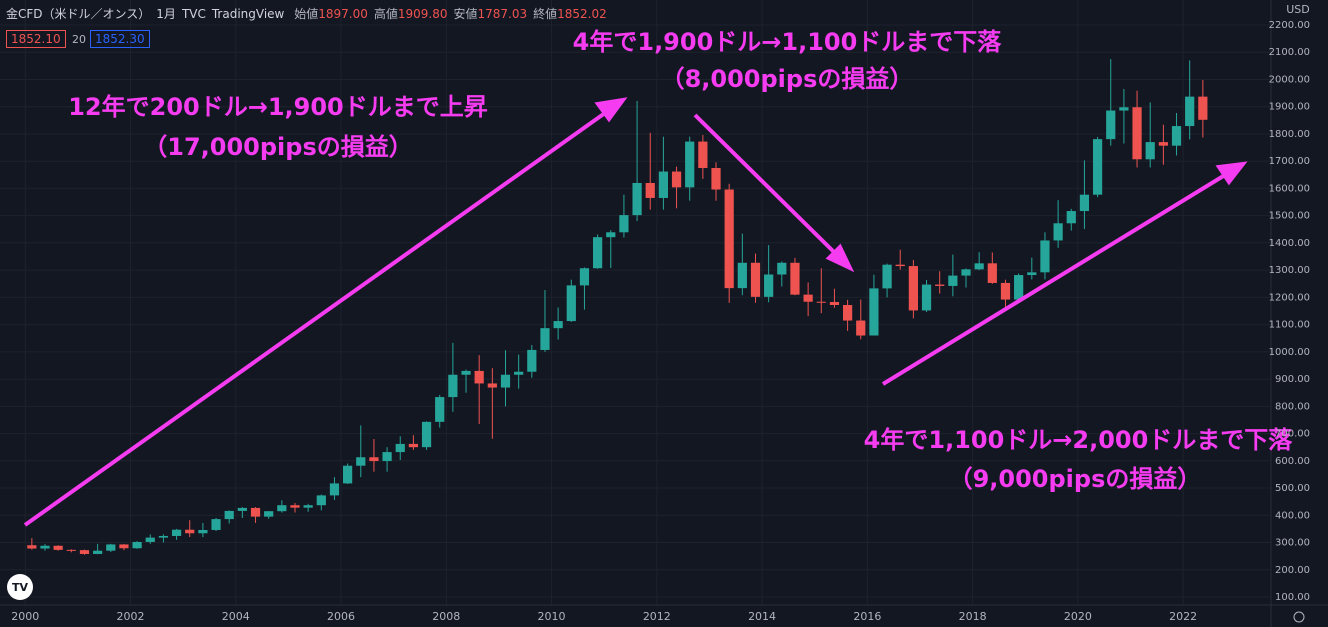 The height and width of the screenshot is (627, 1328). I want to click on y-tick-label: 2200.00, so click(1289, 25).